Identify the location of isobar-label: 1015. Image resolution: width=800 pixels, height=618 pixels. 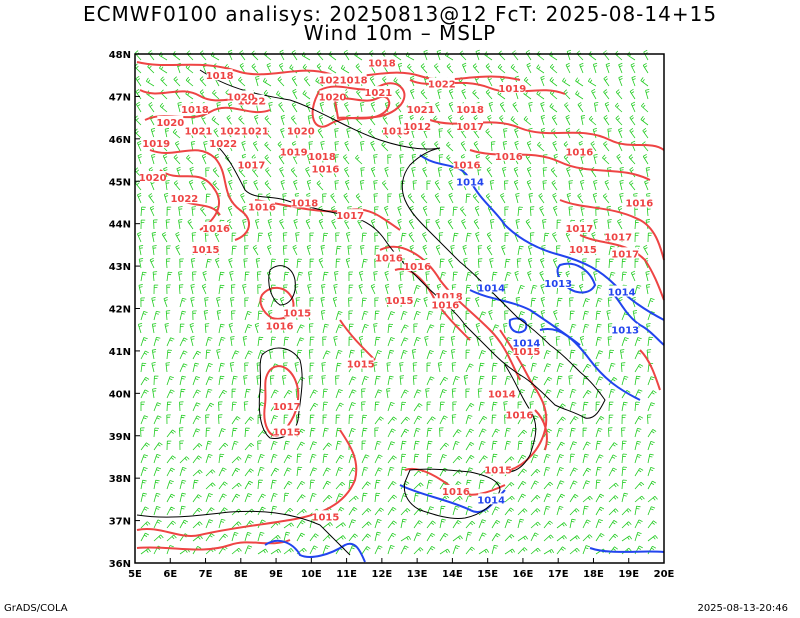
(206, 250).